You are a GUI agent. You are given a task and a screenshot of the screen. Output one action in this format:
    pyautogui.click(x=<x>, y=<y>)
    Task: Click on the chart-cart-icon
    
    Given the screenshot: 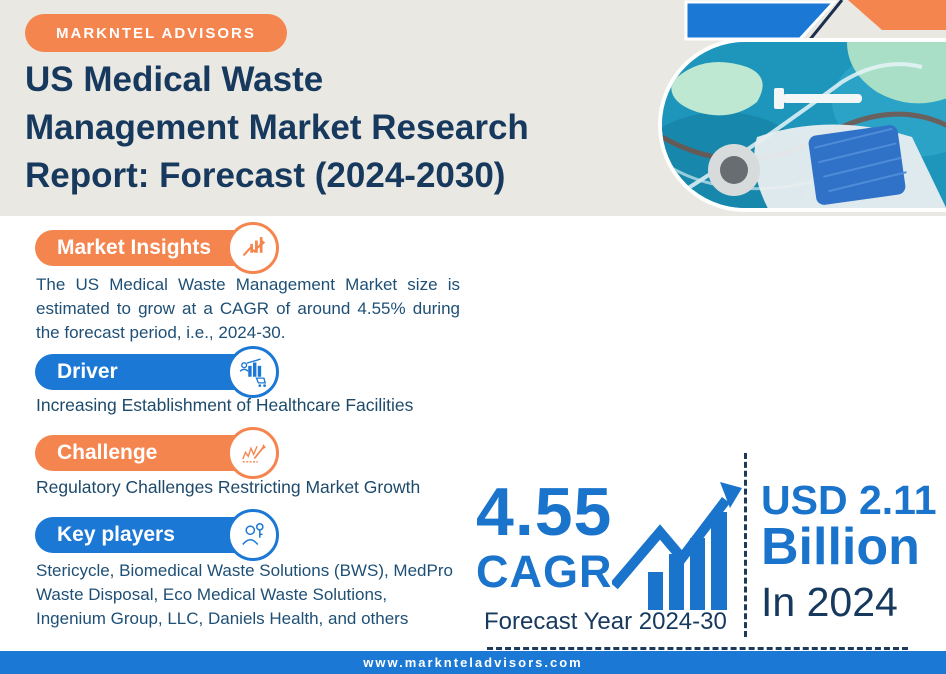 What is the action you would take?
    pyautogui.click(x=253, y=372)
    